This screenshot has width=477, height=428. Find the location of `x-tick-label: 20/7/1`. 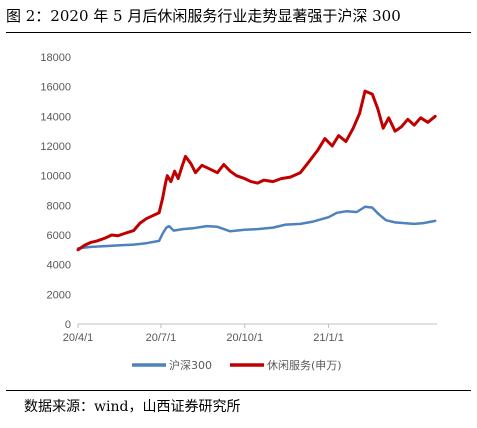

x-tick-label: 20/7/1 is located at coordinates (161, 338).